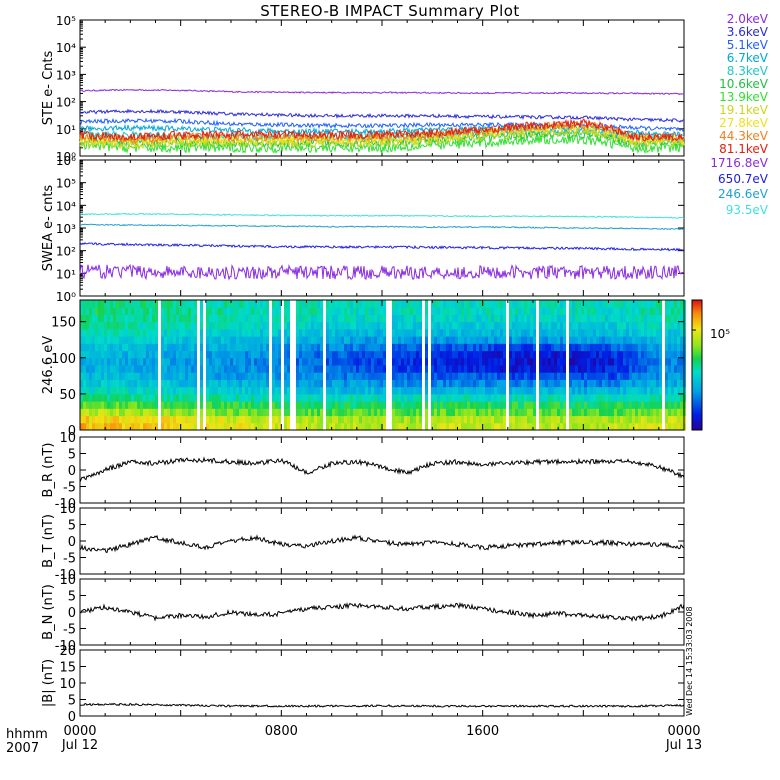  I want to click on ste-legend-item: 44.3keV, so click(743, 136).